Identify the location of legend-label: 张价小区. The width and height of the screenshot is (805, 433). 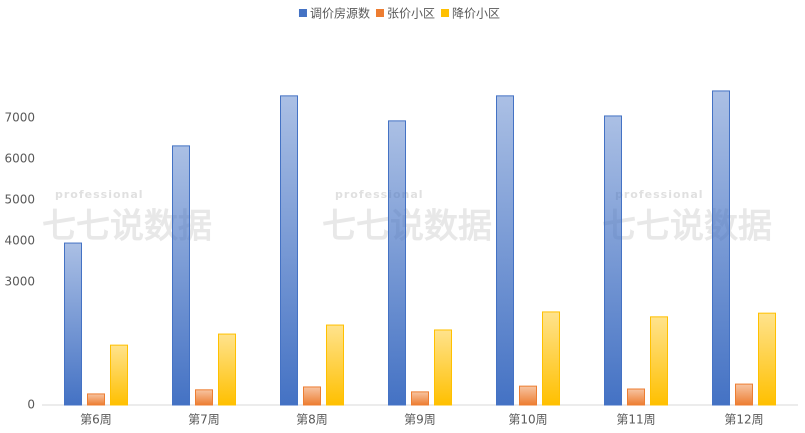
(411, 14).